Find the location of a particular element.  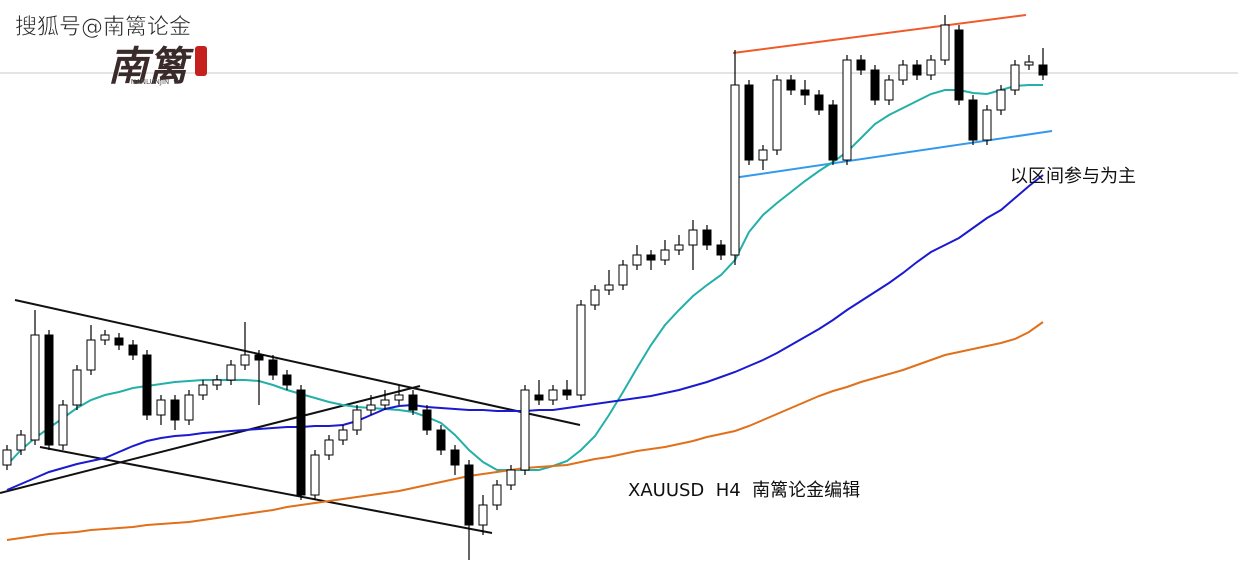

logo: 南篱 NANLUNJIN is located at coordinates (157, 67).